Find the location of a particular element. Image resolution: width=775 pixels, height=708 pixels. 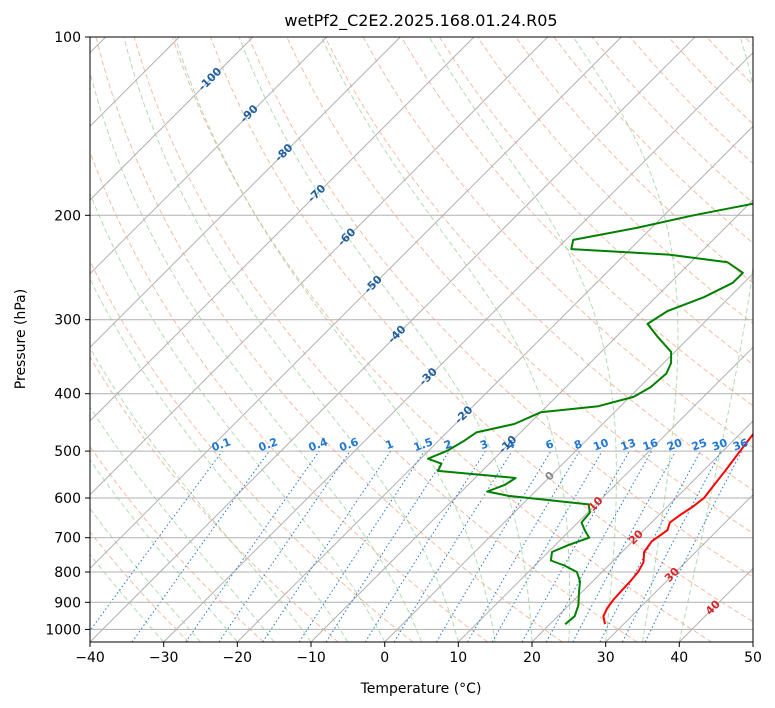

mixing-ratio-label: 4 is located at coordinates (511, 444).